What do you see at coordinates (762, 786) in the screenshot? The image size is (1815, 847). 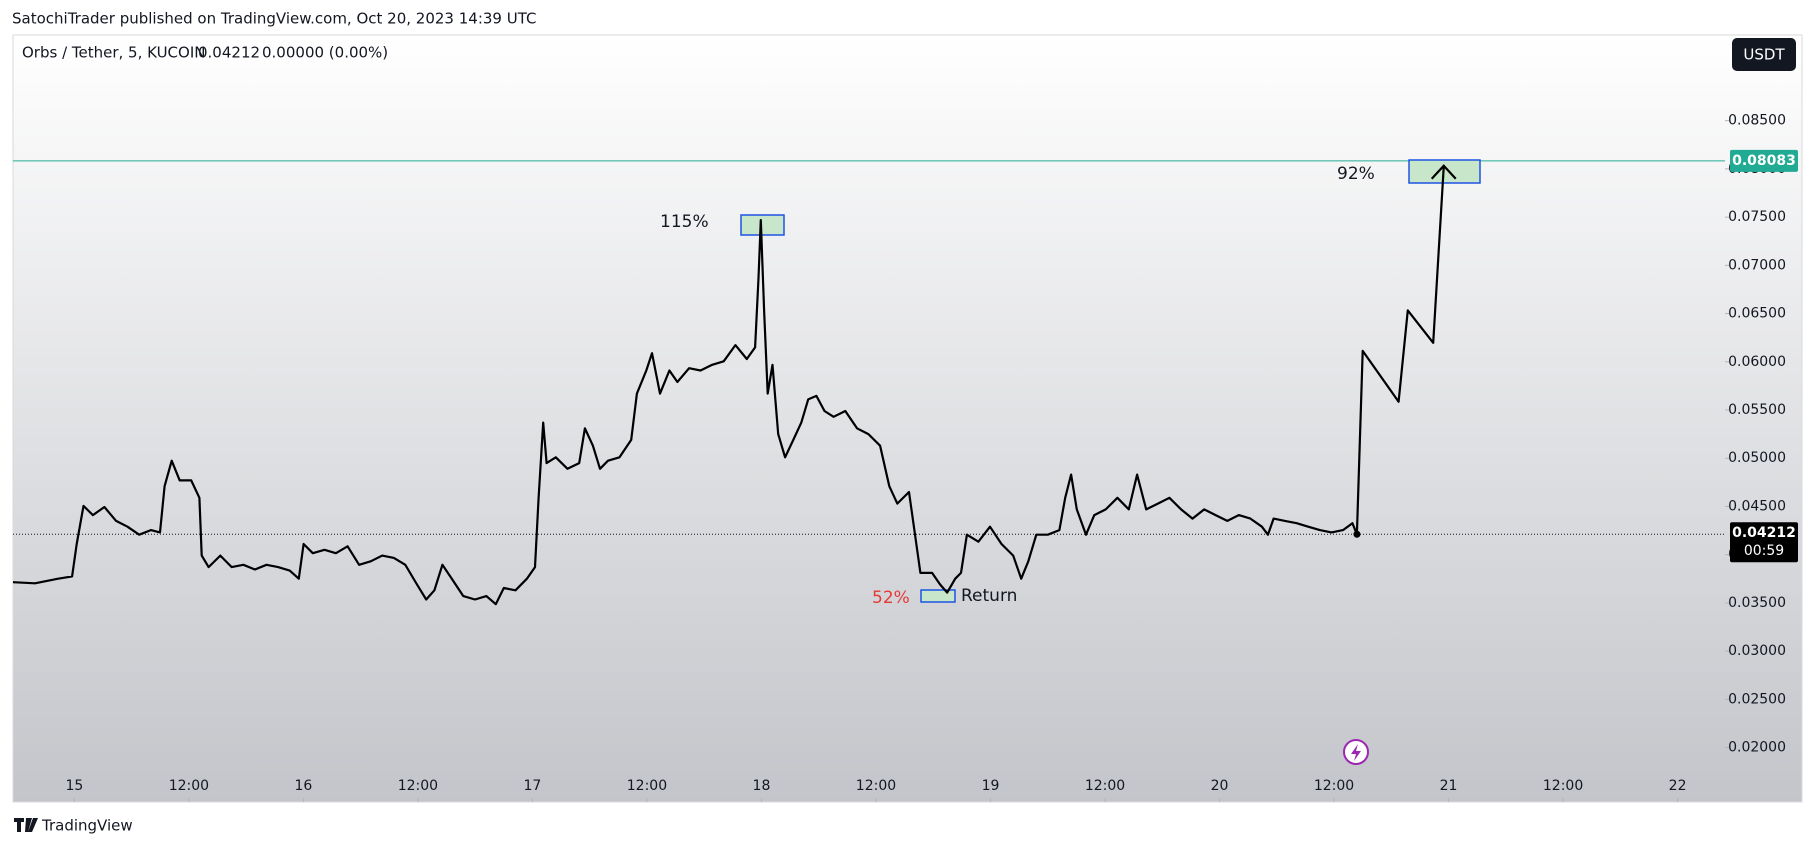 I see `x-tick-label: 18` at bounding box center [762, 786].